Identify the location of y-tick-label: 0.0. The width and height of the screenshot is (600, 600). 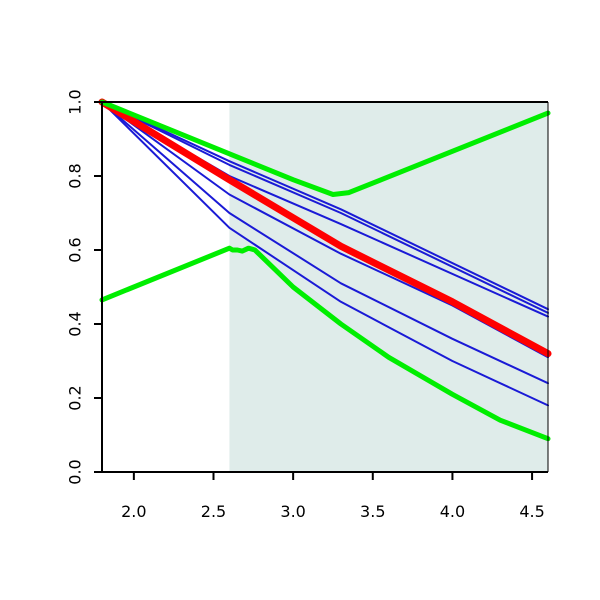
(75, 471).